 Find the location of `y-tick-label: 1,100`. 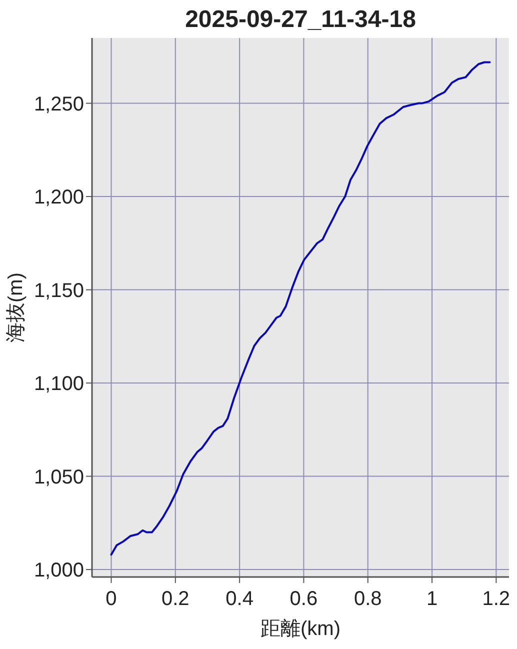

y-tick-label: 1,100 is located at coordinates (59, 384).